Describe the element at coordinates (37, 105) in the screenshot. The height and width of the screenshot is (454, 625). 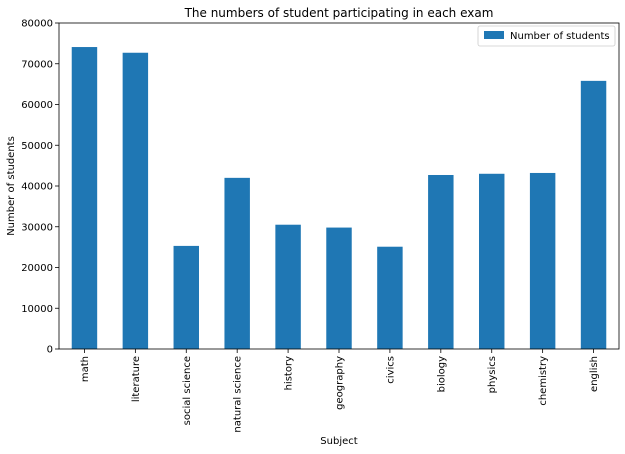
I see `y-tick-label: 60000` at that location.